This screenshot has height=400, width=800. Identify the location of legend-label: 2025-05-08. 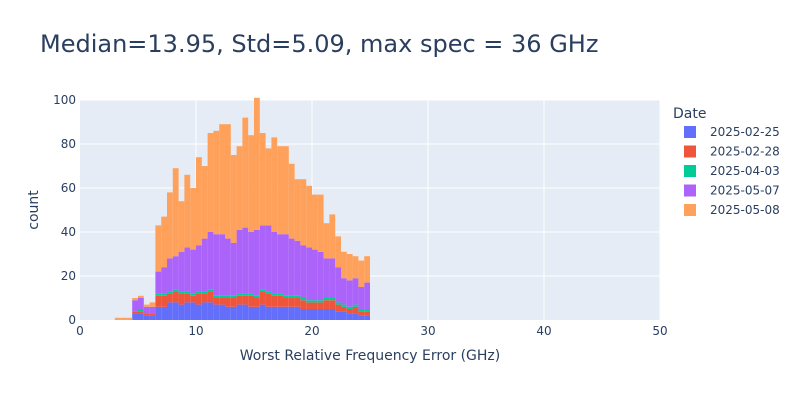
(745, 210).